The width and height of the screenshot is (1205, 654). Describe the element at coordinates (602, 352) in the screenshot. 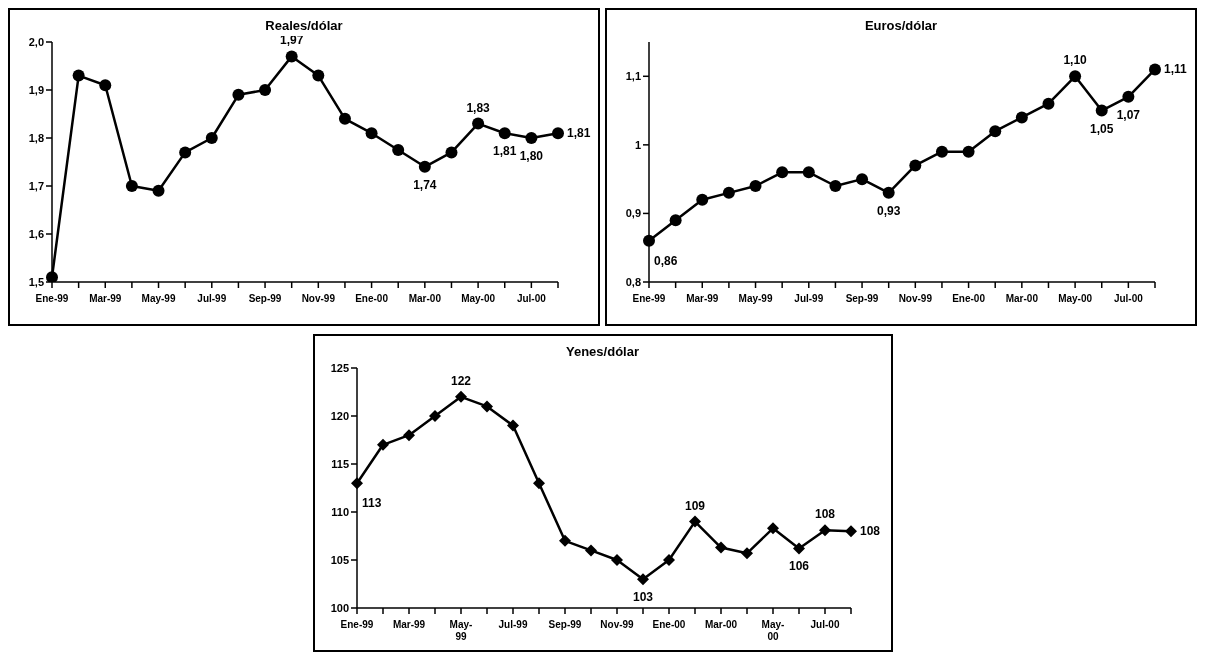

I see `chart-title: Yenes/dólar` at that location.